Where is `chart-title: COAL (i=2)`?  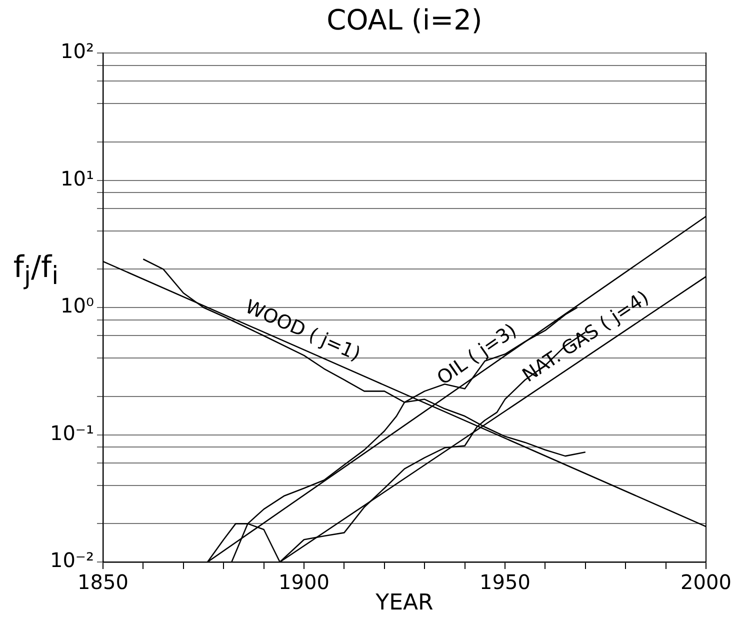
chart-title: COAL (i=2) is located at coordinates (404, 19).